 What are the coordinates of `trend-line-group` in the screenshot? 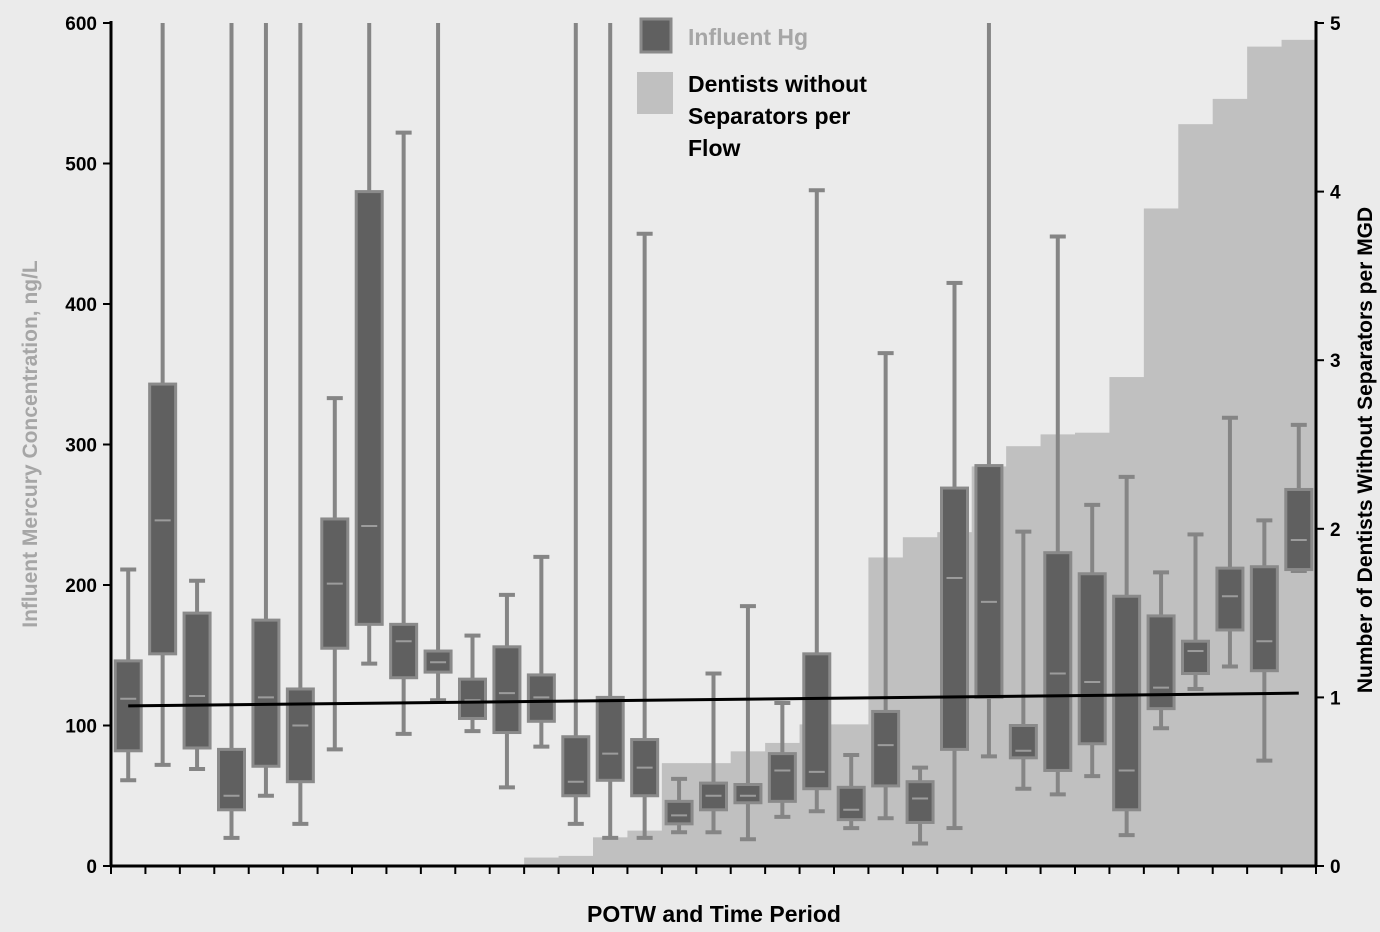 It's located at (713, 699).